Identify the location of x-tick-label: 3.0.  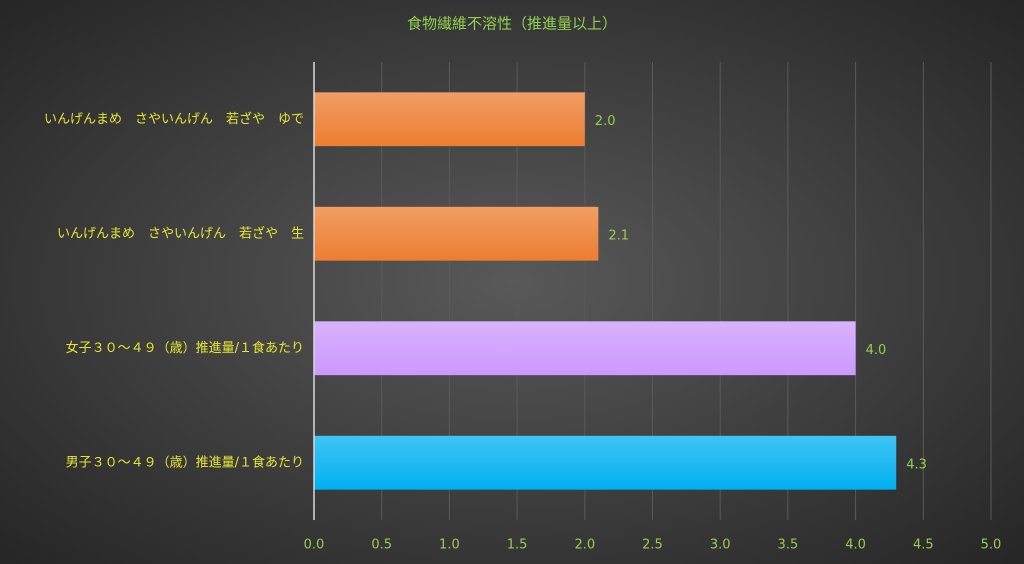
(720, 545).